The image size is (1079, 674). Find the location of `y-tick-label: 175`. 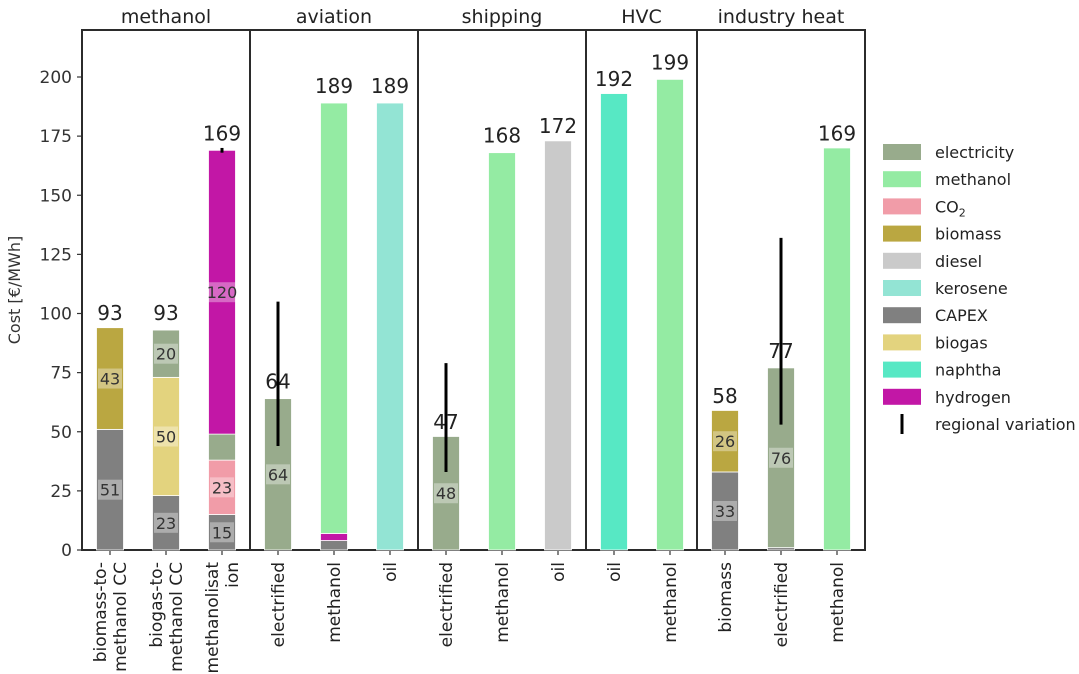

y-tick-label: 175 is located at coordinates (56, 137).